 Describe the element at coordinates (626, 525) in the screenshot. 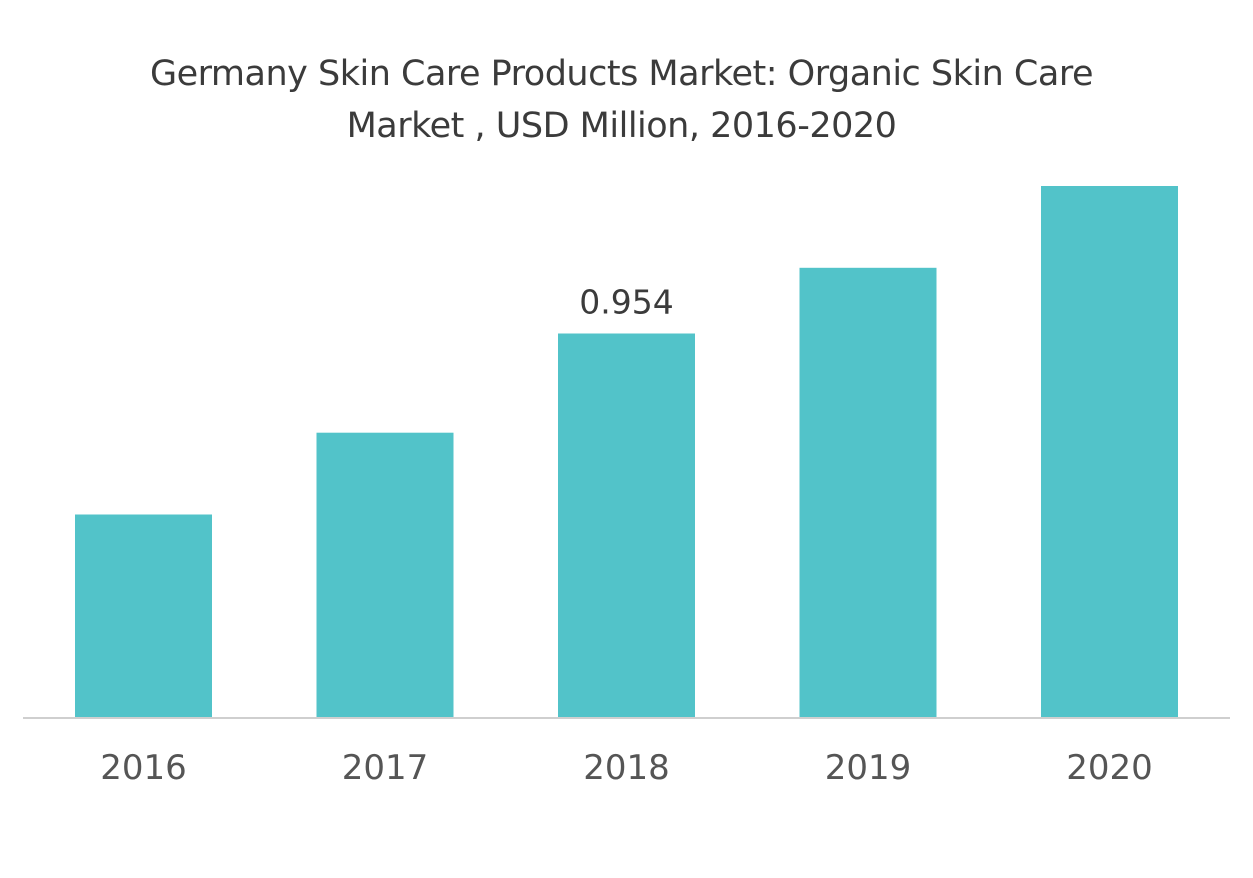

I see `bar-2018` at that location.